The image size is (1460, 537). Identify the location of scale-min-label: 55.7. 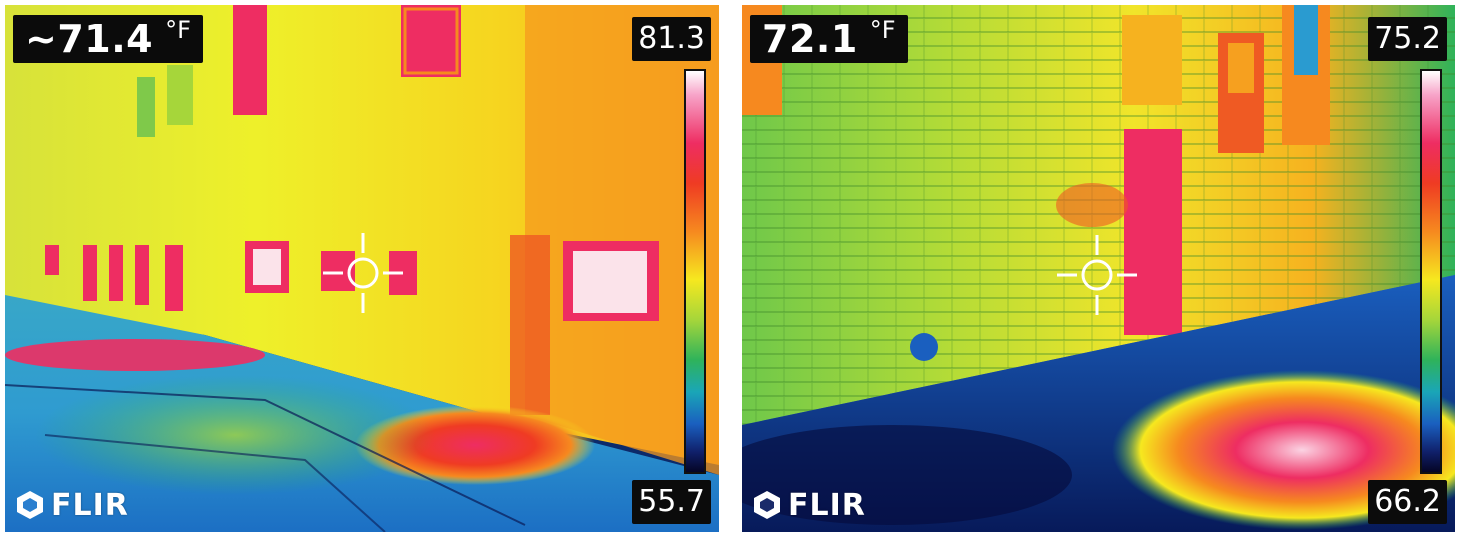
(671, 502).